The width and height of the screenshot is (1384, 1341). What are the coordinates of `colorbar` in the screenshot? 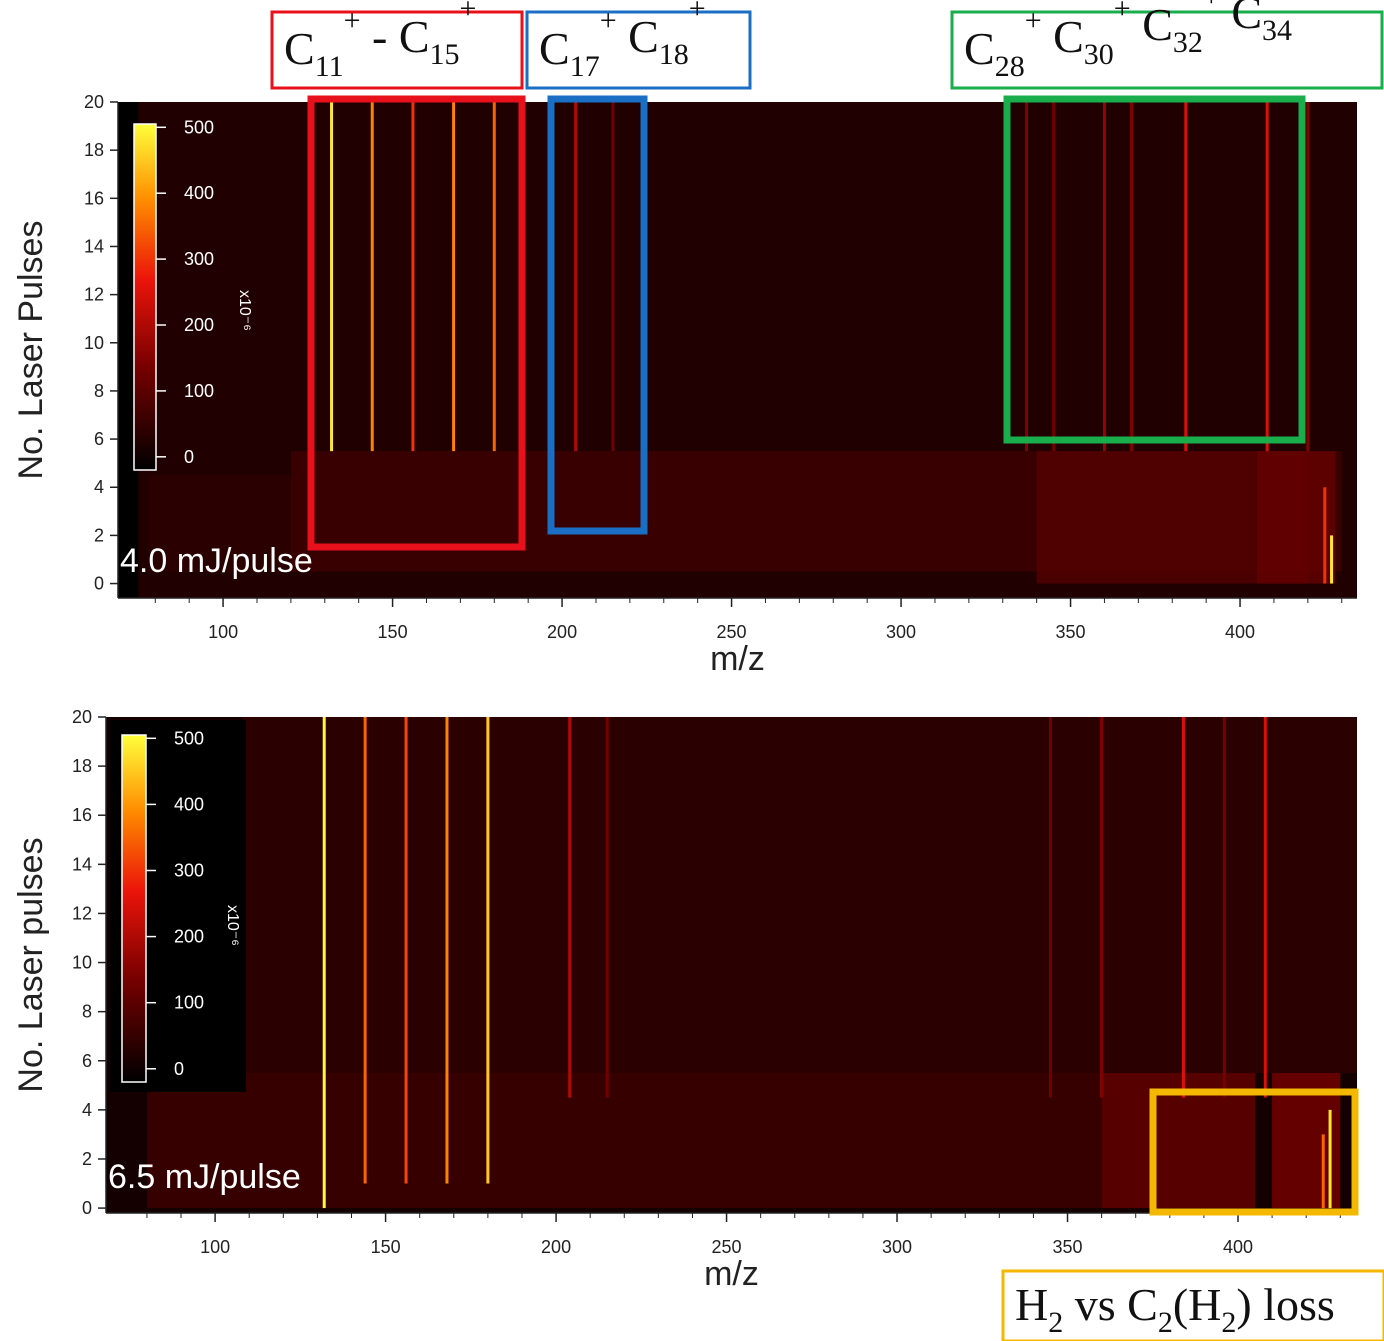 It's located at (134, 908).